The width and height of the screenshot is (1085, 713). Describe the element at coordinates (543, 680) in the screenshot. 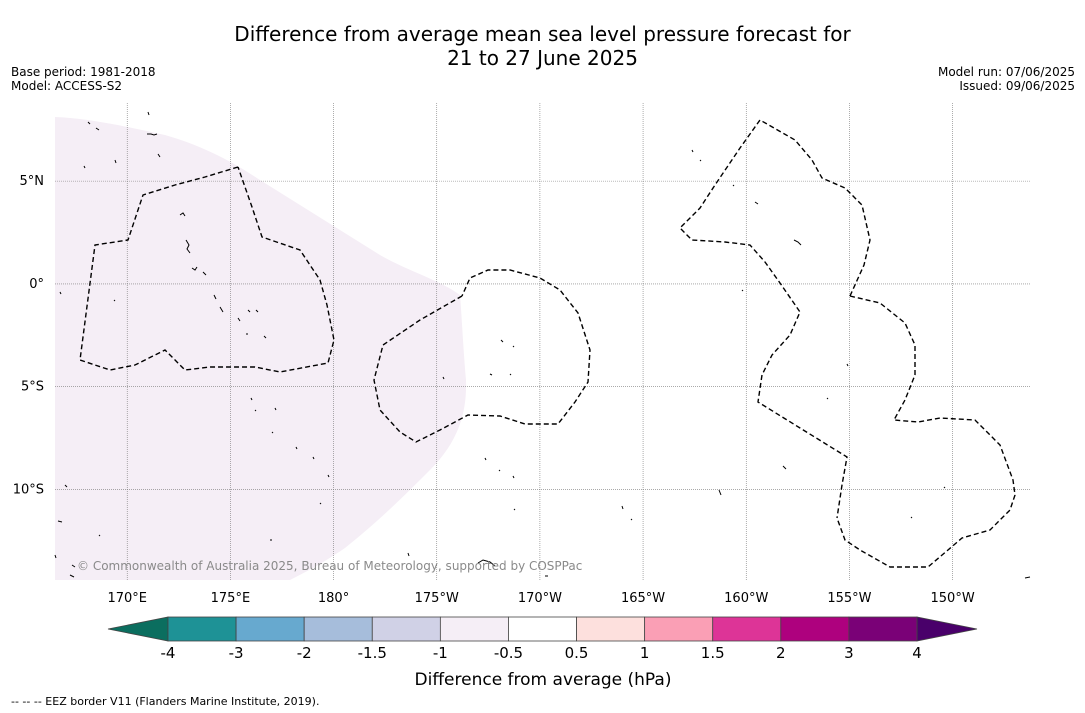

I see `colorbar-label: Difference from average (hPa)` at that location.